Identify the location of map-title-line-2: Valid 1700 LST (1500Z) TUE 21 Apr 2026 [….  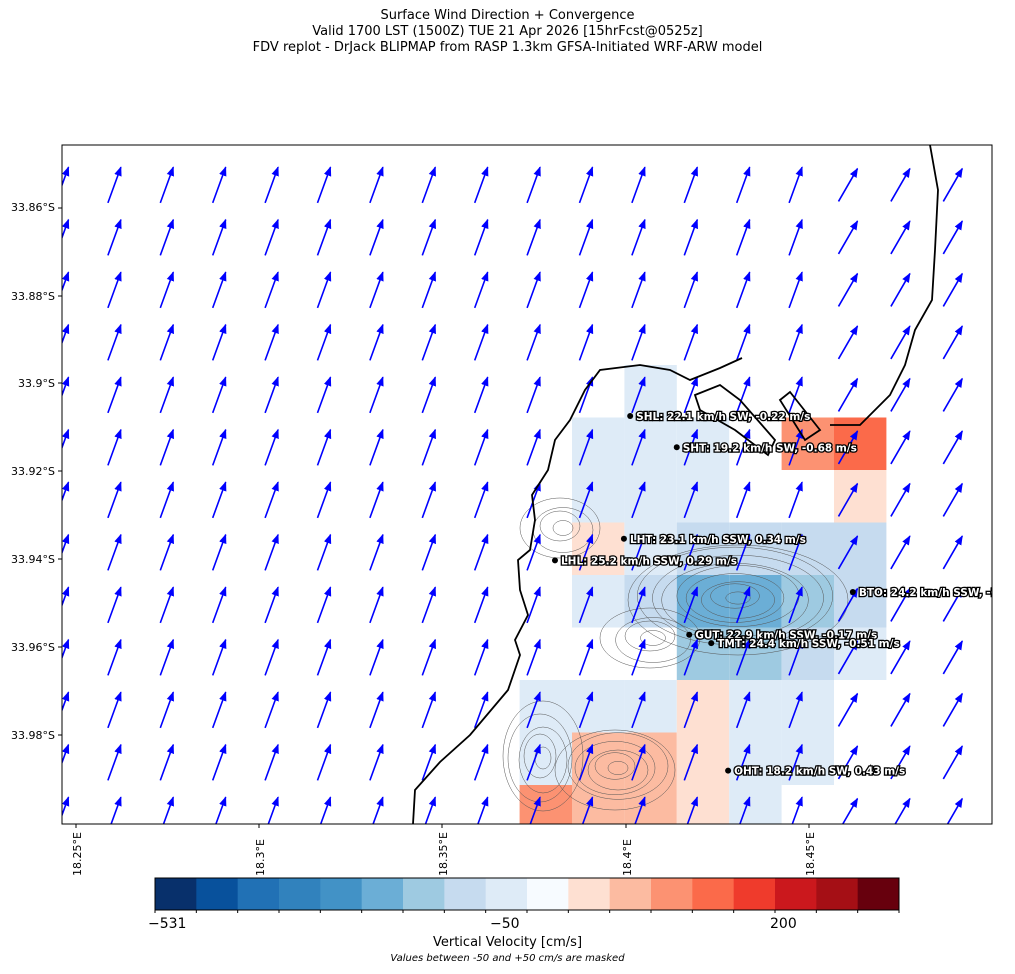
(507, 31).